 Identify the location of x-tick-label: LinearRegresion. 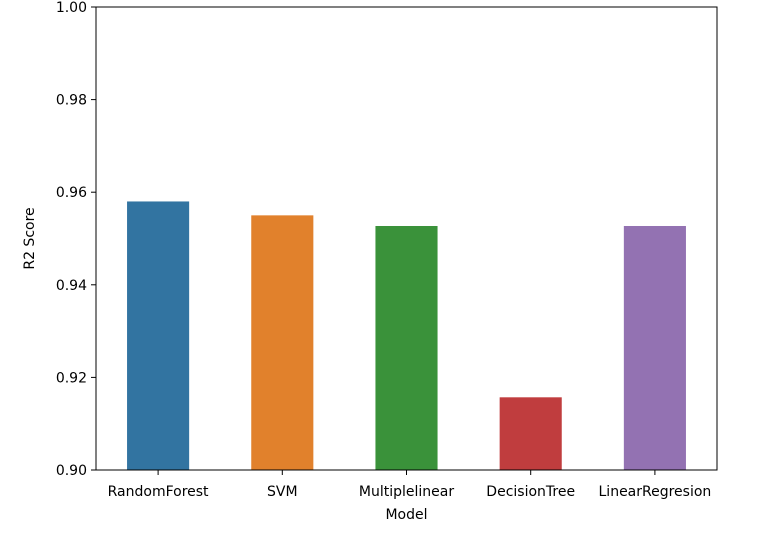
(655, 492).